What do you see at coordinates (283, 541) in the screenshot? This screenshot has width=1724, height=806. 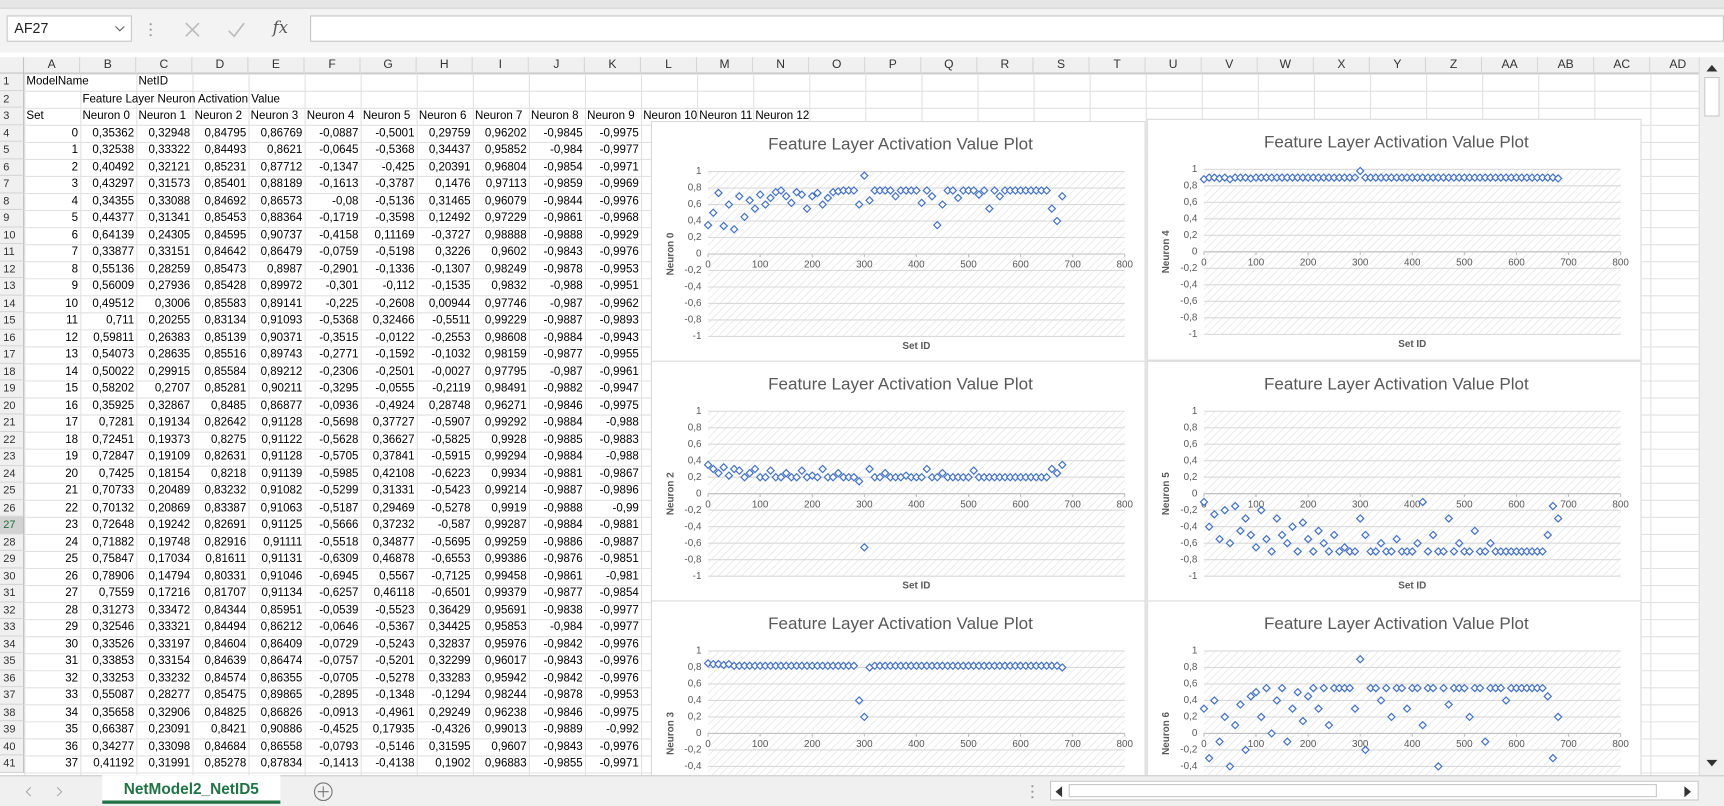 I see `cell: 0,91111` at bounding box center [283, 541].